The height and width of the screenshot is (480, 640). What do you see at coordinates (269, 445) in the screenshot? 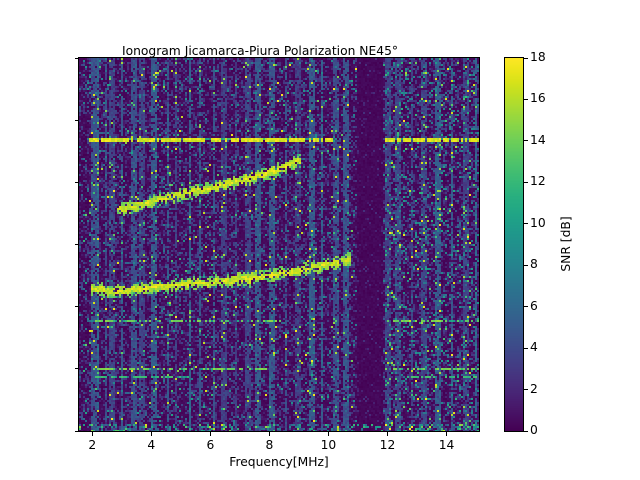
I see `x-tick-label: 8` at bounding box center [269, 445].